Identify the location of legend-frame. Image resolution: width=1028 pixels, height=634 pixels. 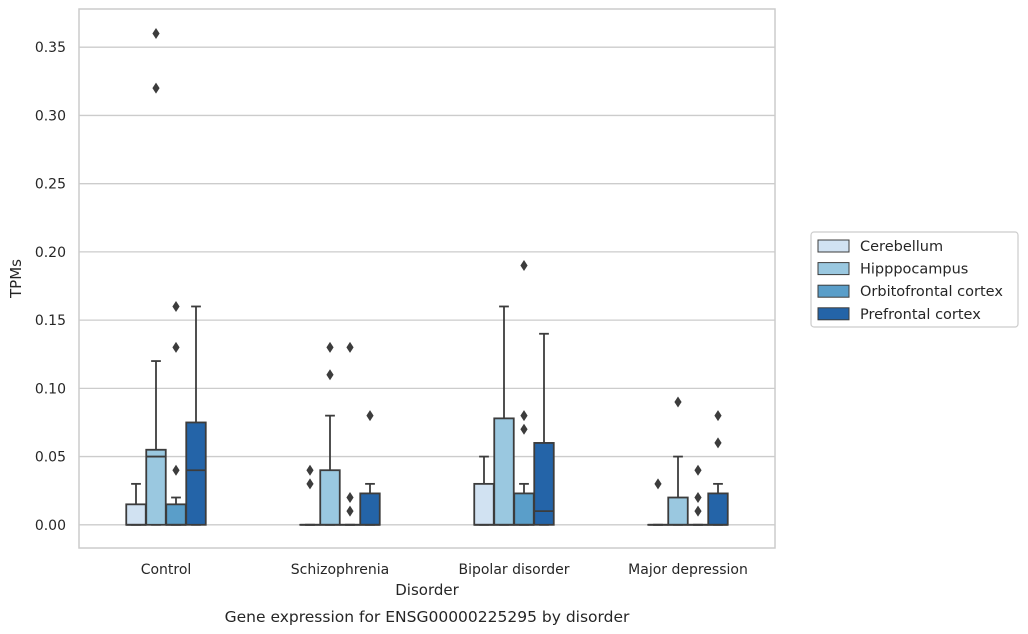
(914, 279).